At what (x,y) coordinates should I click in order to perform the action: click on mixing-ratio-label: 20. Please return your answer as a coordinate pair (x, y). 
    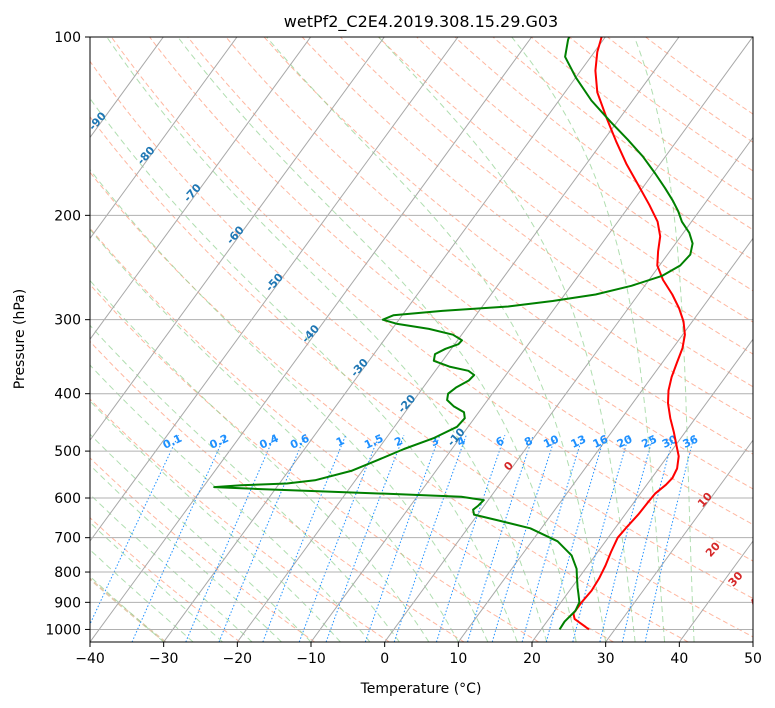
    Looking at the image, I should click on (625, 441).